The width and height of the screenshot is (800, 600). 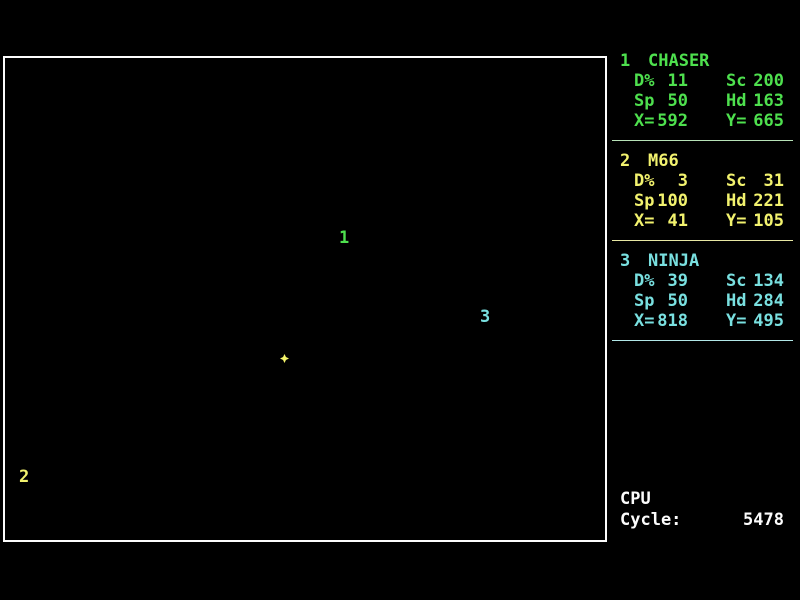 I want to click on stat-damage-value: 3, so click(x=682, y=181).